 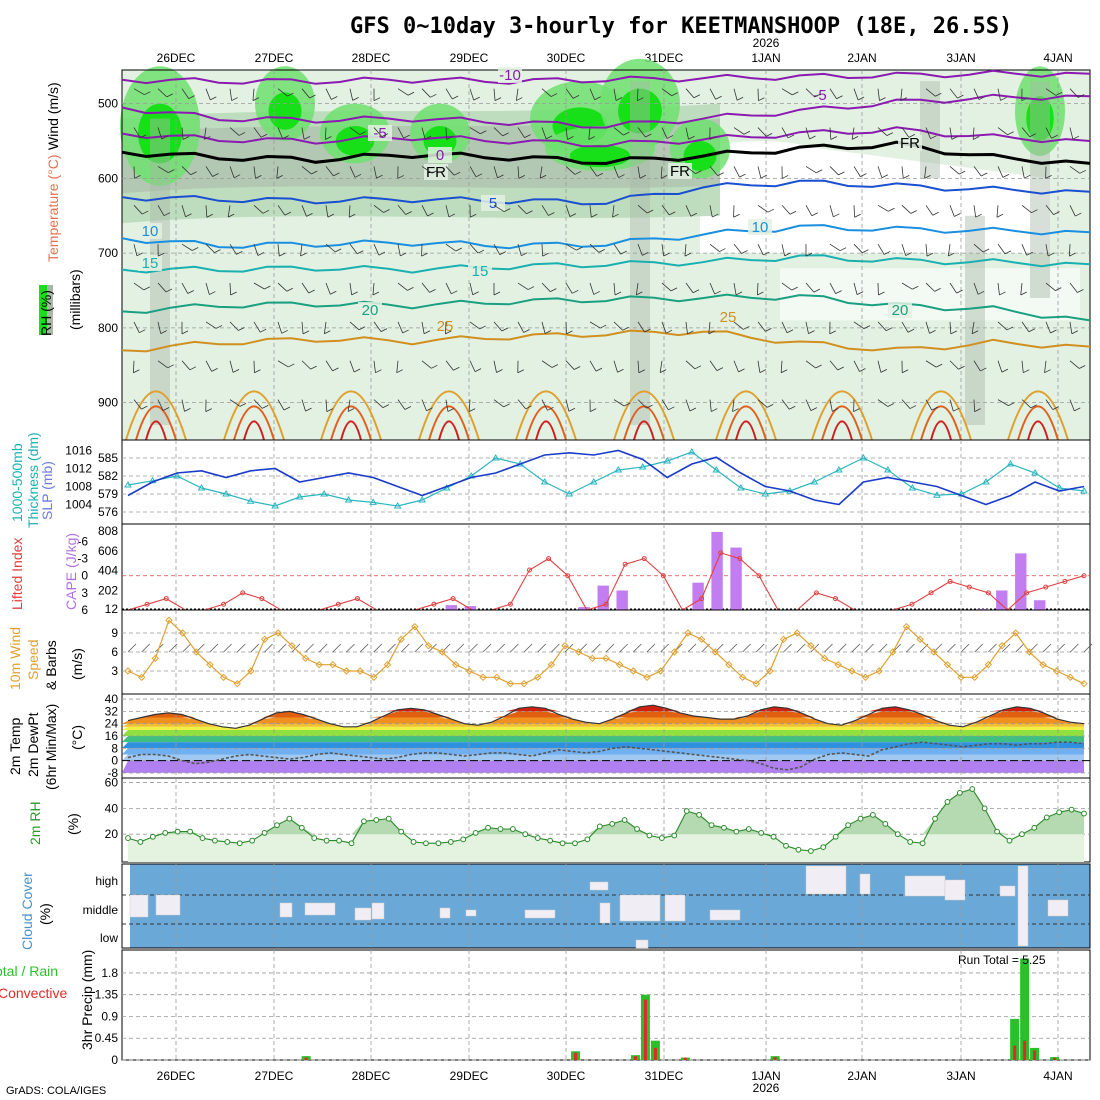 What do you see at coordinates (108, 476) in the screenshot?
I see `thickness-tick-582: 582` at bounding box center [108, 476].